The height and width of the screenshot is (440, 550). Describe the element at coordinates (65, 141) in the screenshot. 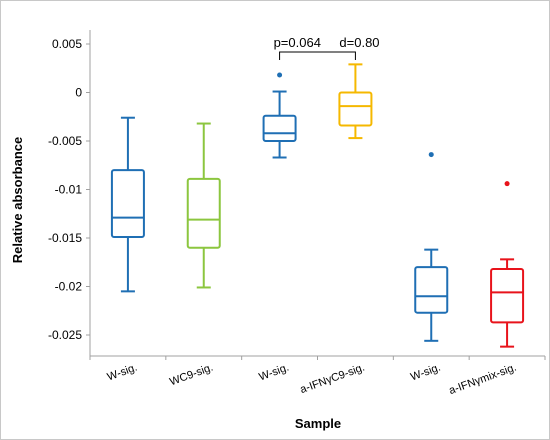

I see `y-tick-label: -0.005` at that location.